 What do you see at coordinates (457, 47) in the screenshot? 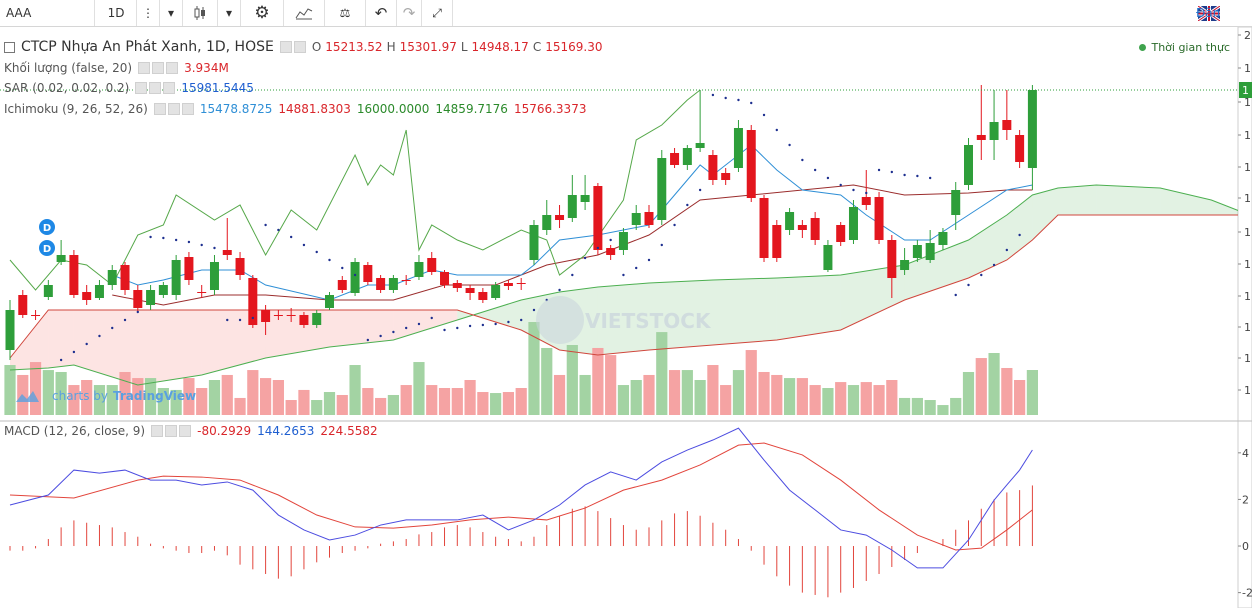
I see `ohlc-values: O 15213.52 H 15301.97 L 14948.17 C 15169.30` at bounding box center [457, 47].